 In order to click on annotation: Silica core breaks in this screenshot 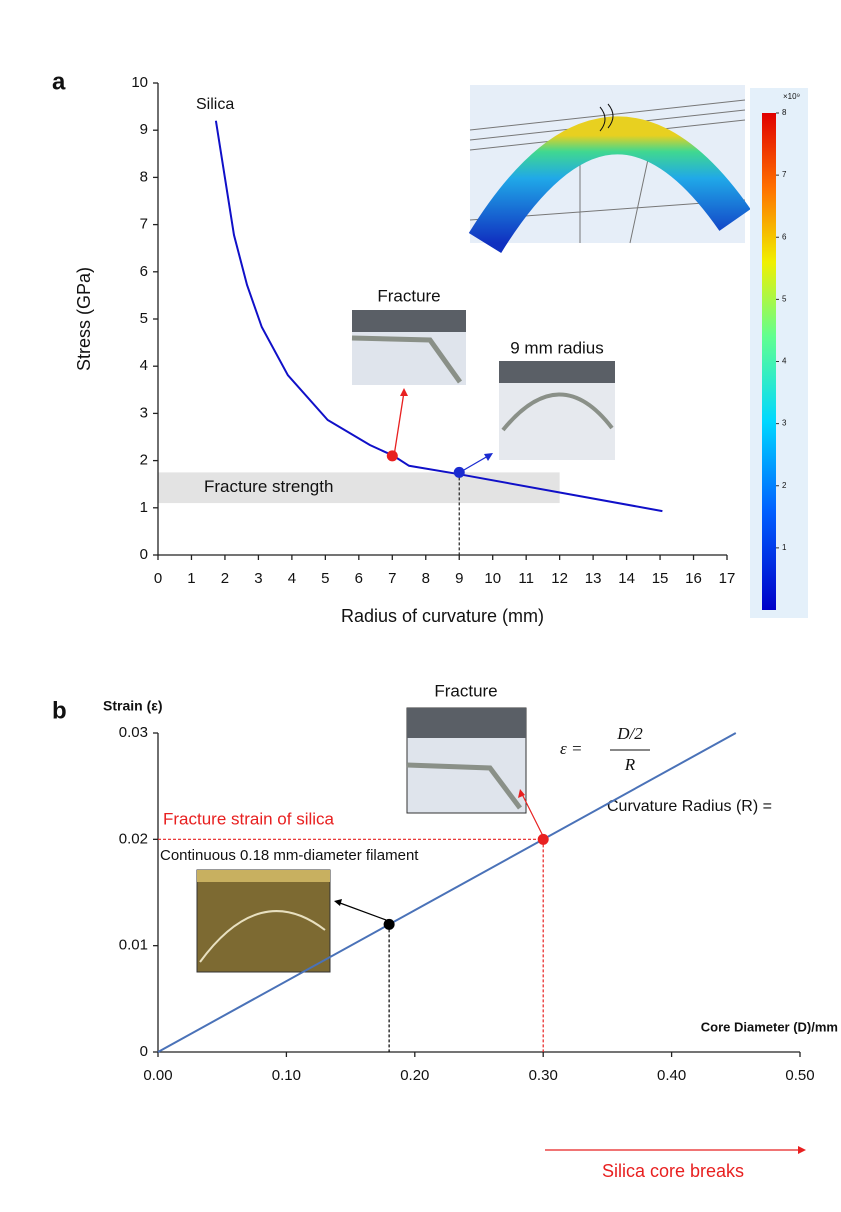, I will do `click(673, 1171)`.